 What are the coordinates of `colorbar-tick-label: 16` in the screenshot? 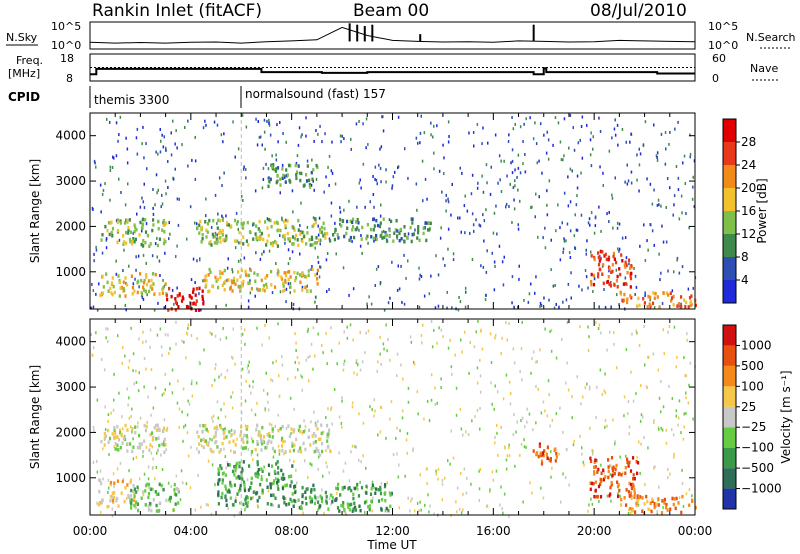 It's located at (748, 211).